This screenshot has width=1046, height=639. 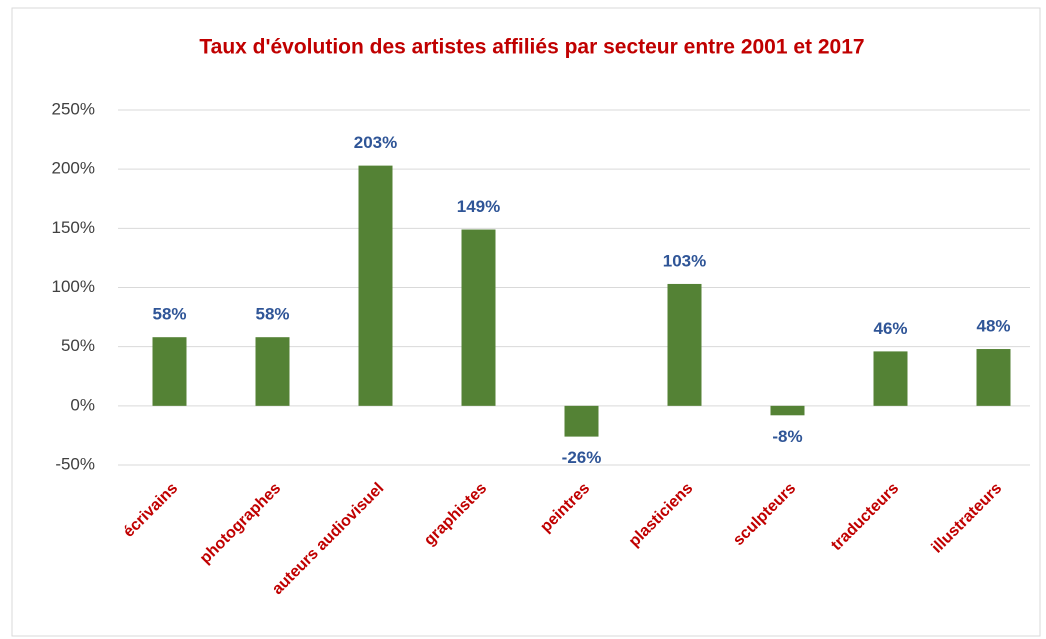 What do you see at coordinates (82, 404) in the screenshot?
I see `y-tick-label: 0%` at bounding box center [82, 404].